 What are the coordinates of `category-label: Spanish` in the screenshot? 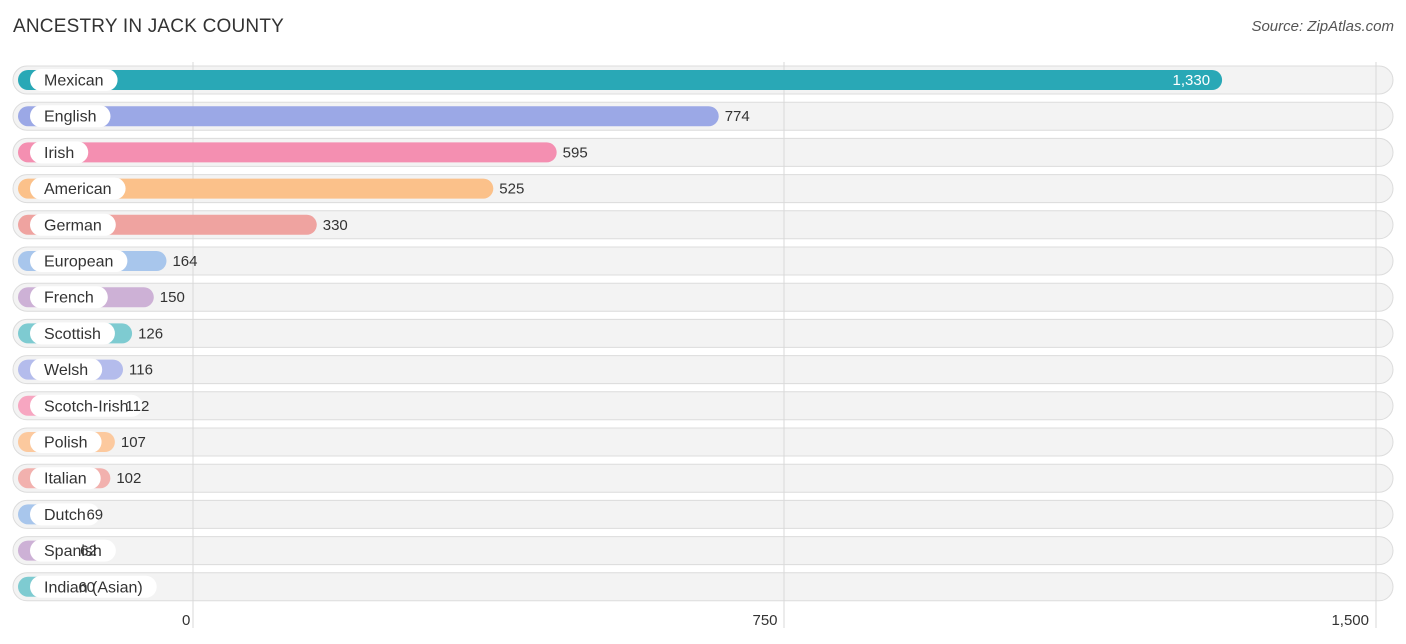 It's located at (73, 551).